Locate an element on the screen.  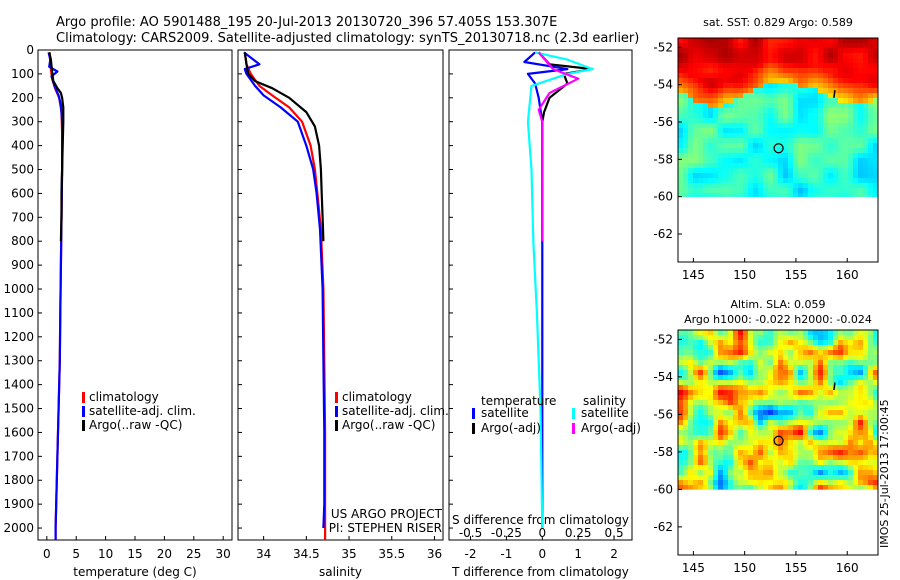
y-tick-label: 2000 is located at coordinates (18, 528).